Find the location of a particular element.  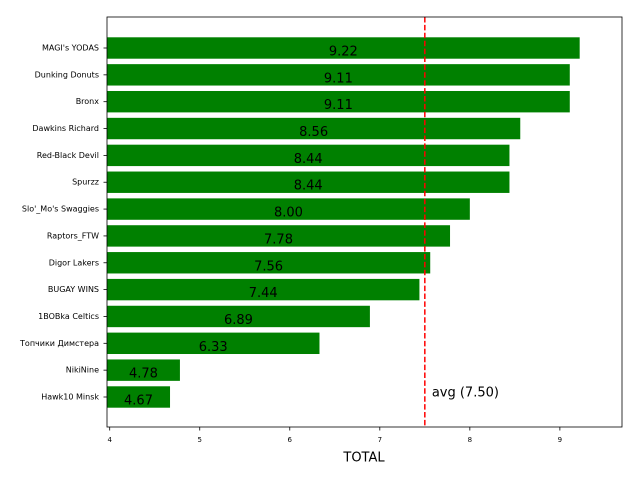

value-label: 8.00 is located at coordinates (288, 213).